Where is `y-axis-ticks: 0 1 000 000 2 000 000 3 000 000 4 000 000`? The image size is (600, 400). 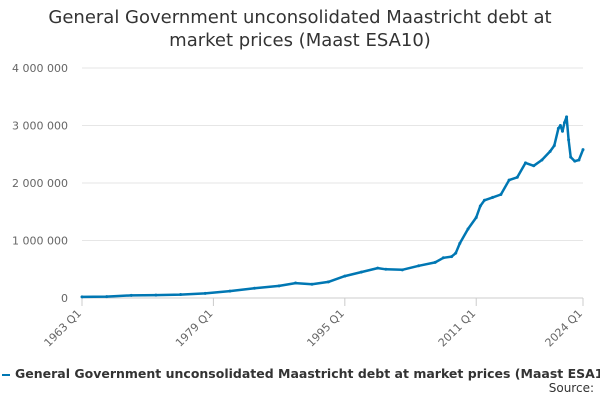 y-axis-ticks: 0 1 000 000 2 000 000 3 000 000 4 000 000 is located at coordinates (40, 183).